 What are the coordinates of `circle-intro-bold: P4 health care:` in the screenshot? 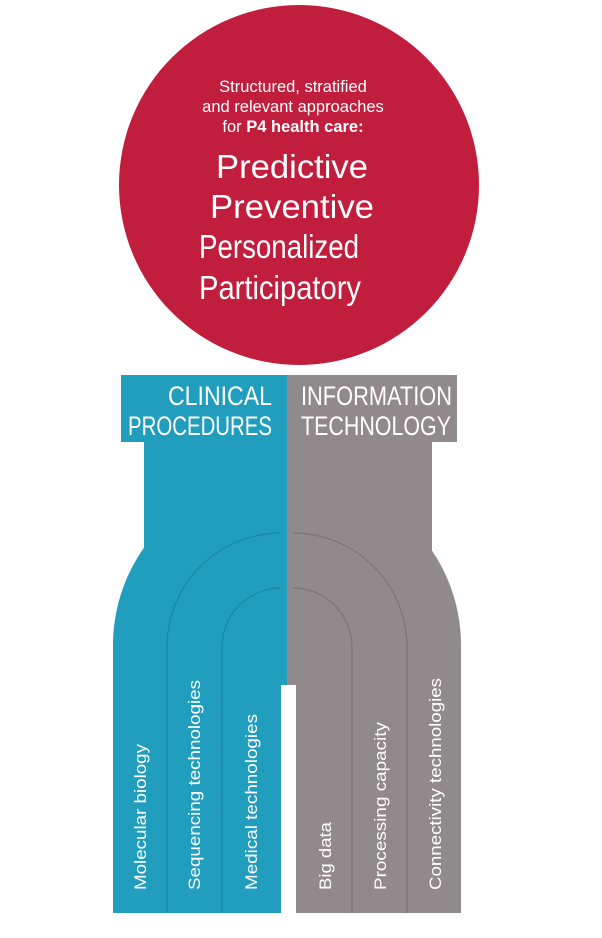 It's located at (304, 127).